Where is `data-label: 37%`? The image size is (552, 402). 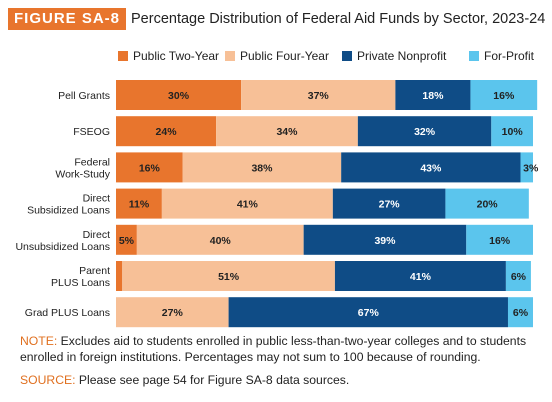 data-label: 37% is located at coordinates (319, 96).